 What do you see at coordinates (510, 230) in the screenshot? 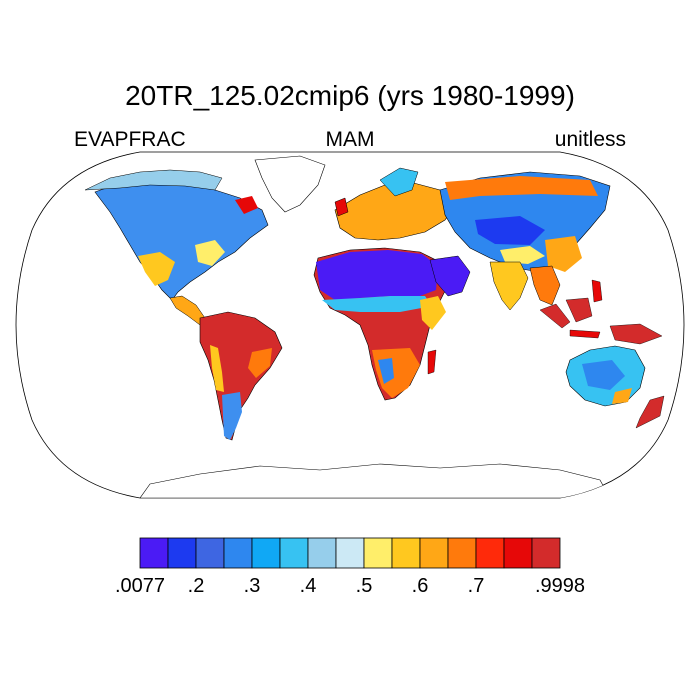
I see `central-asia-dry` at bounding box center [510, 230].